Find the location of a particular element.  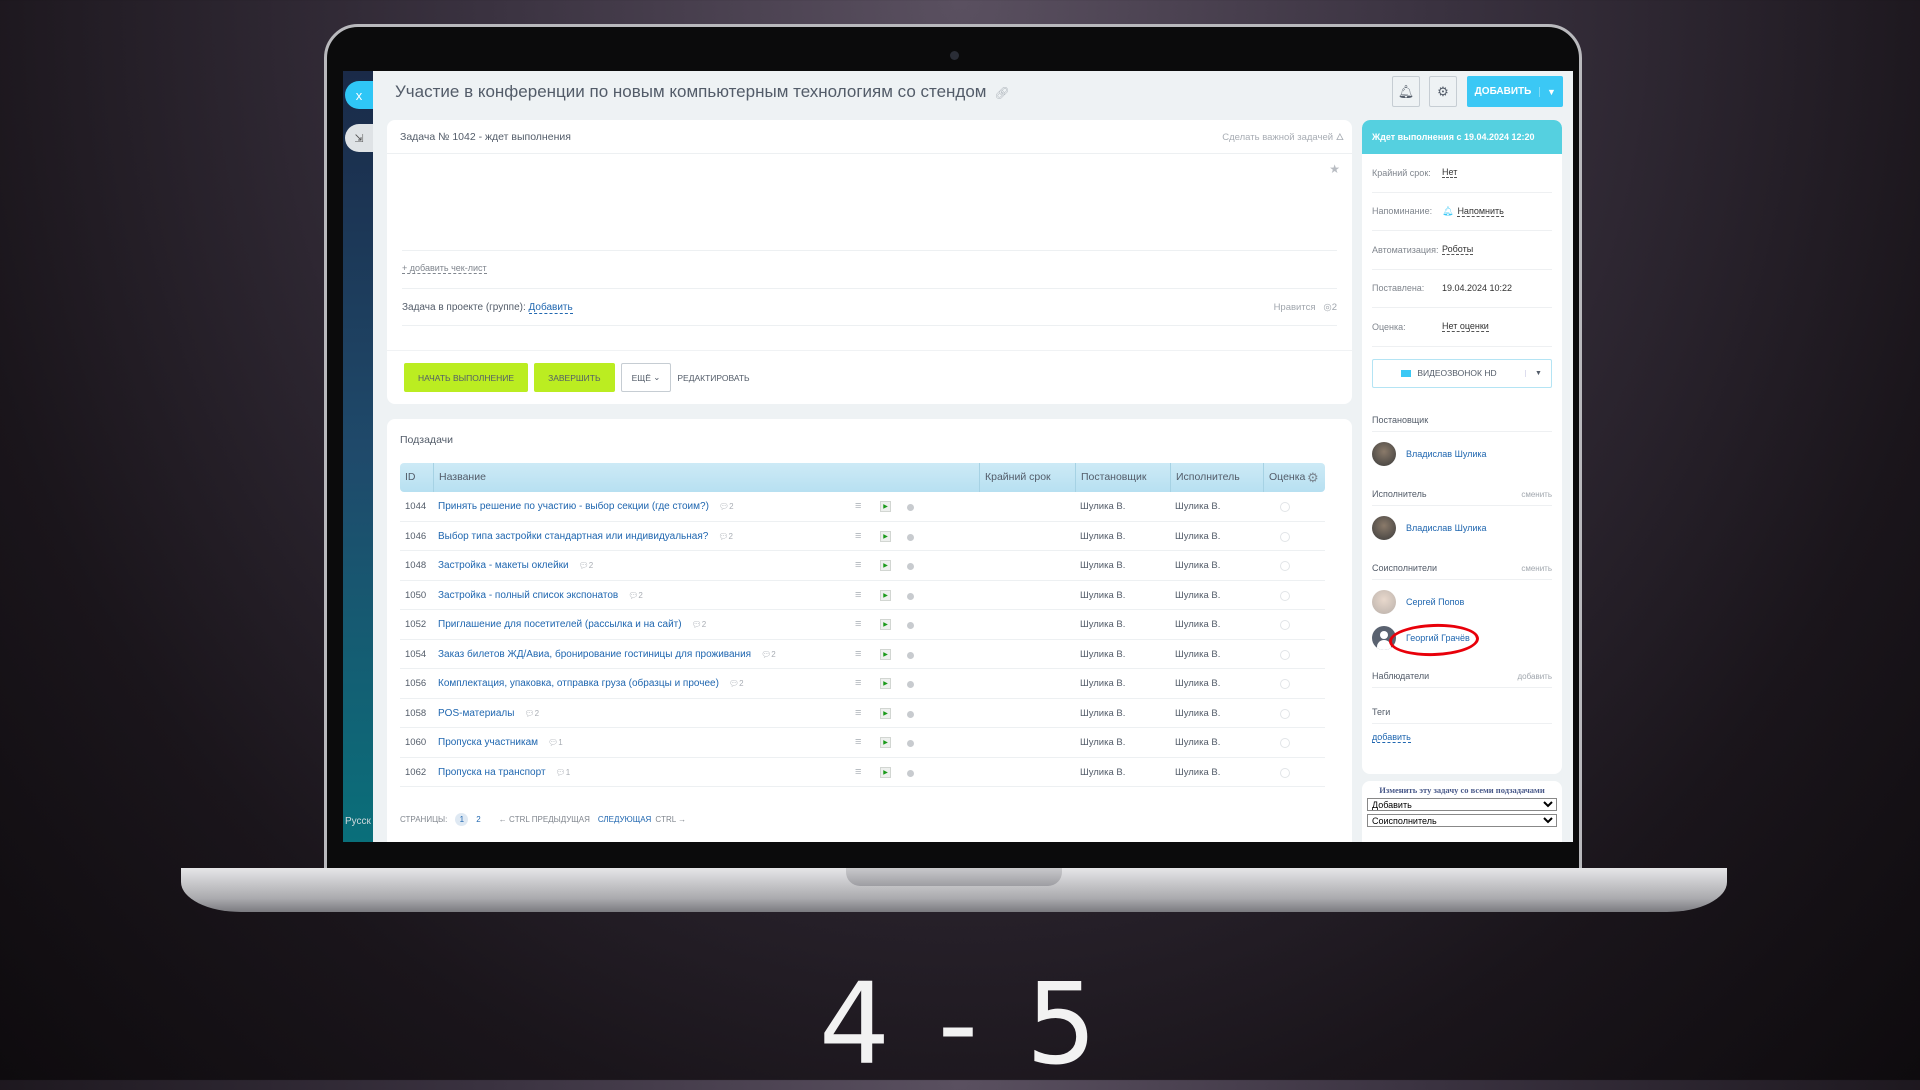

bulk-action-select: Добавить is located at coordinates (1462, 804).